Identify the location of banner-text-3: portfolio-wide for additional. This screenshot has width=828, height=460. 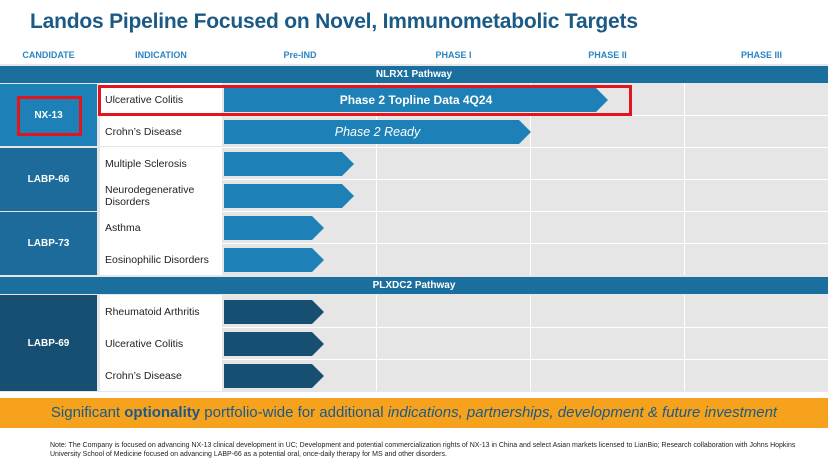
(294, 412).